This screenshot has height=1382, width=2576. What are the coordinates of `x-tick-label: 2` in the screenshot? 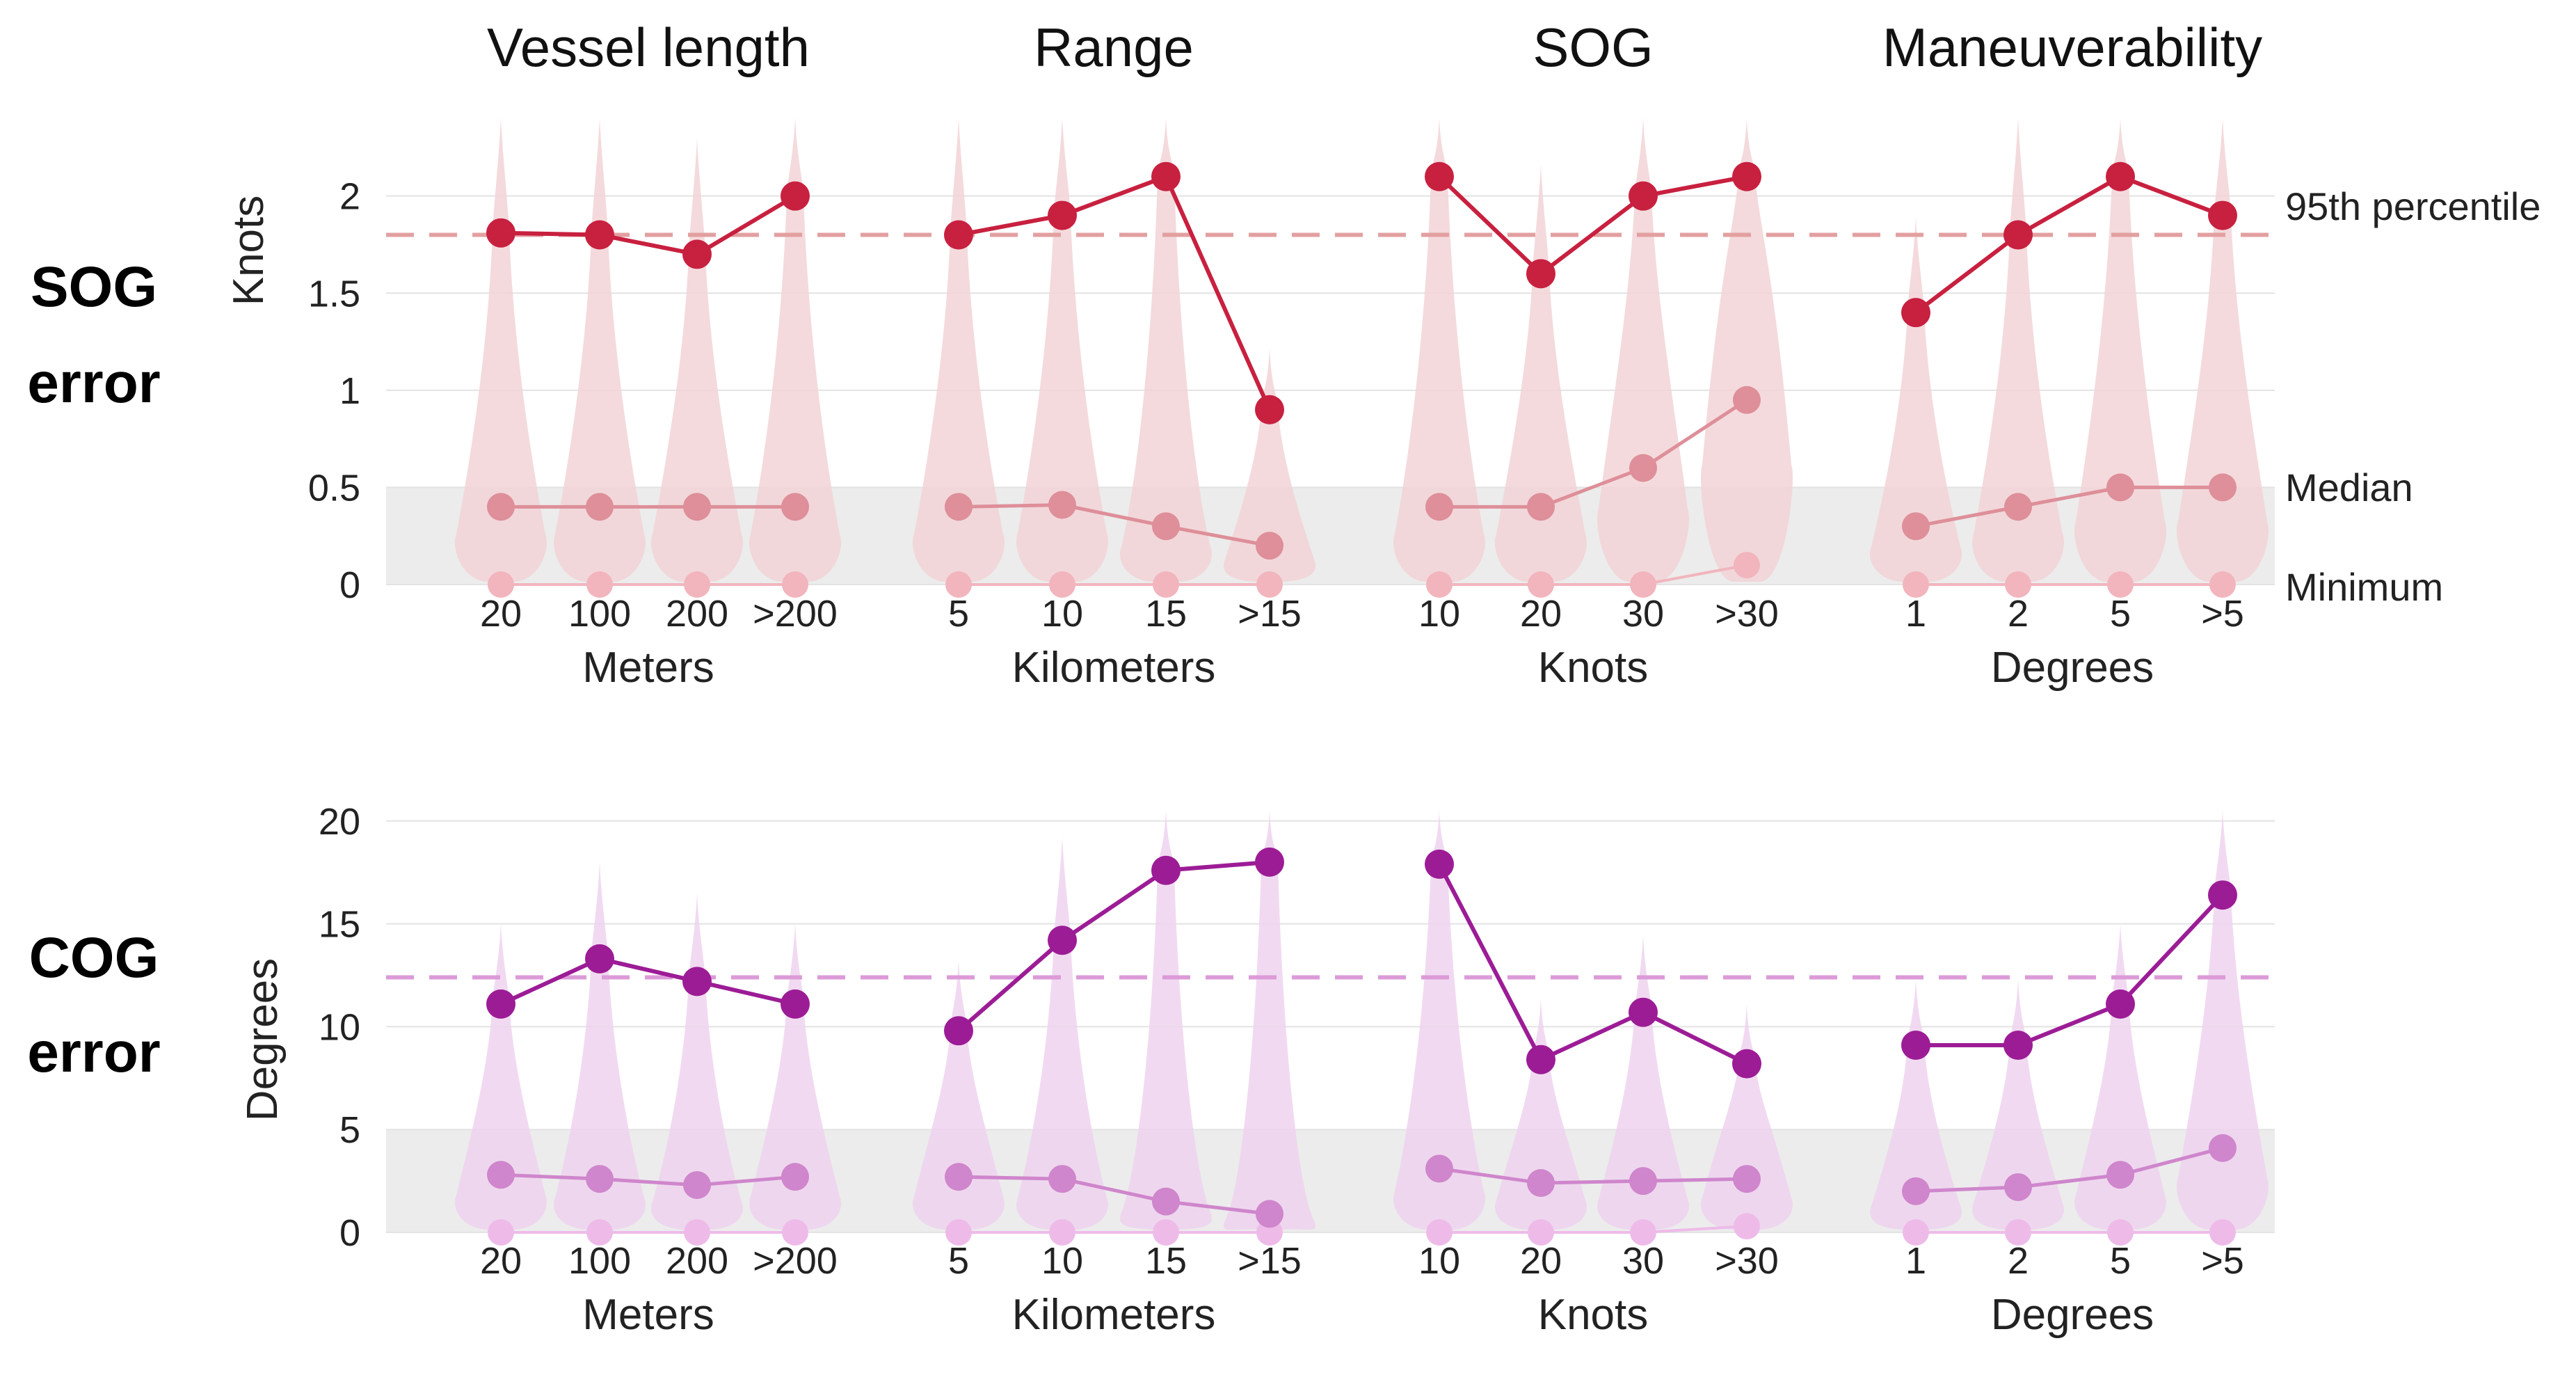 It's located at (2018, 614).